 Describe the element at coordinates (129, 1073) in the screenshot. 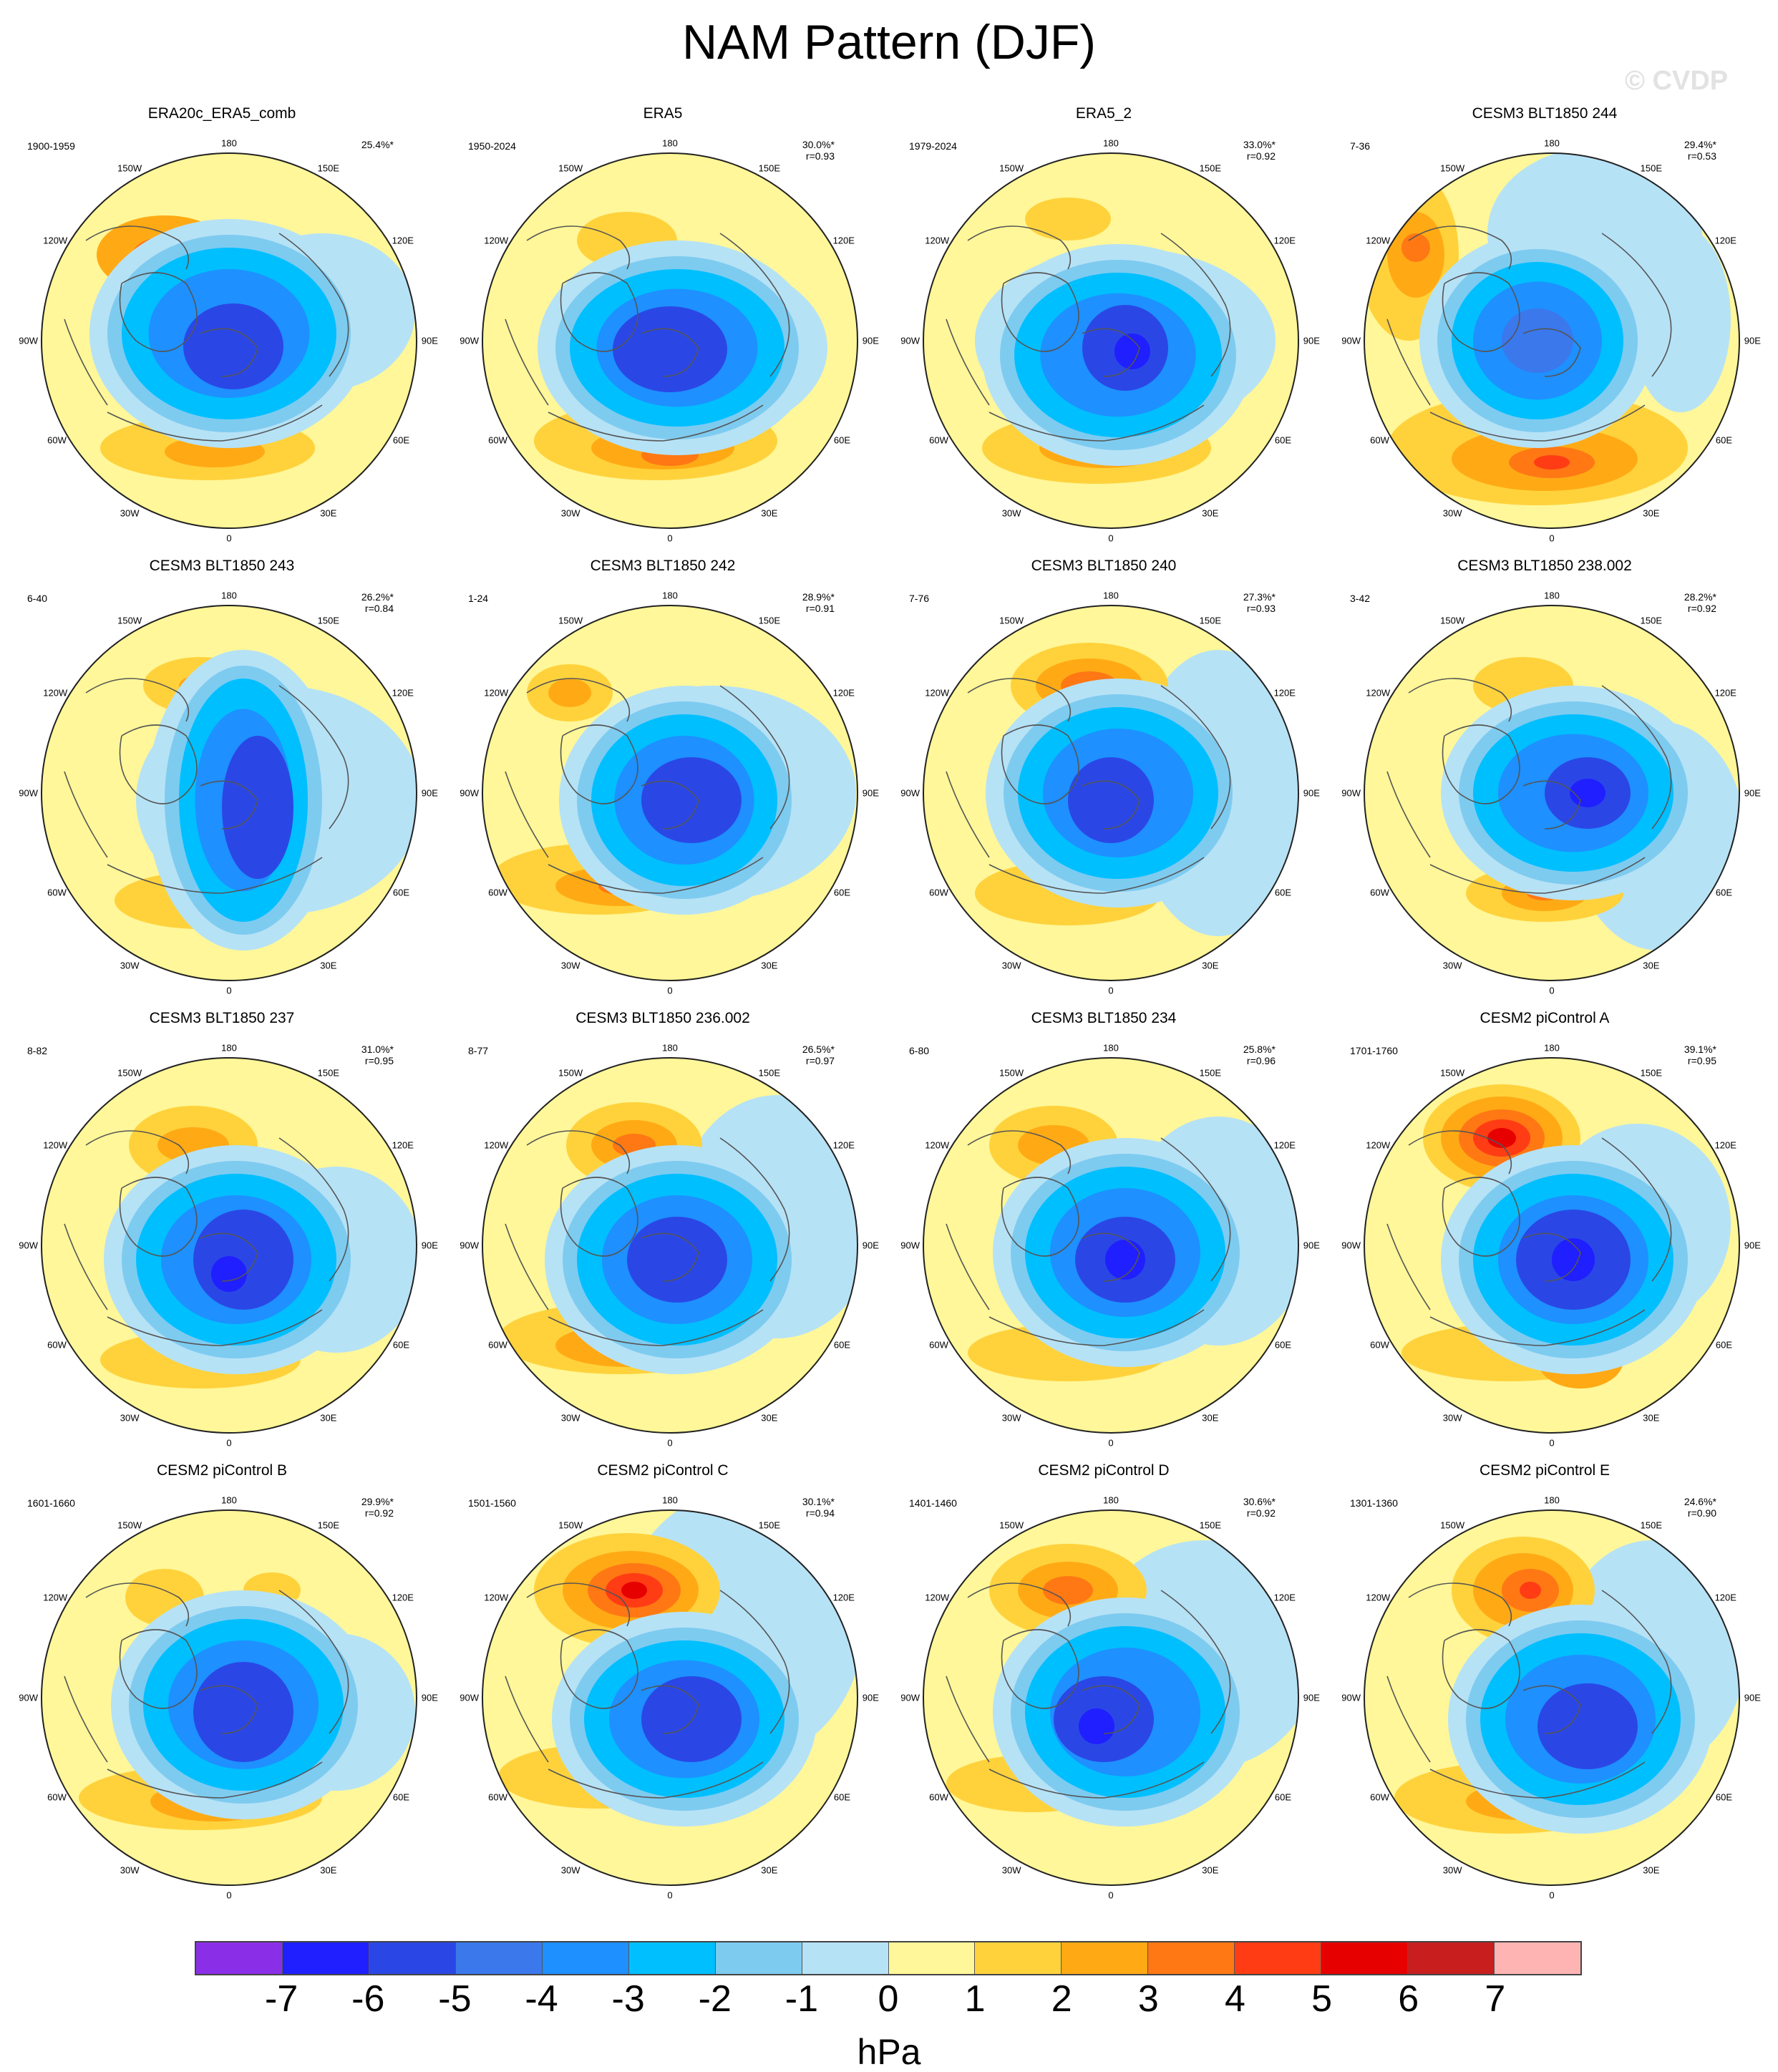

I see `longitude-label: 150W` at that location.